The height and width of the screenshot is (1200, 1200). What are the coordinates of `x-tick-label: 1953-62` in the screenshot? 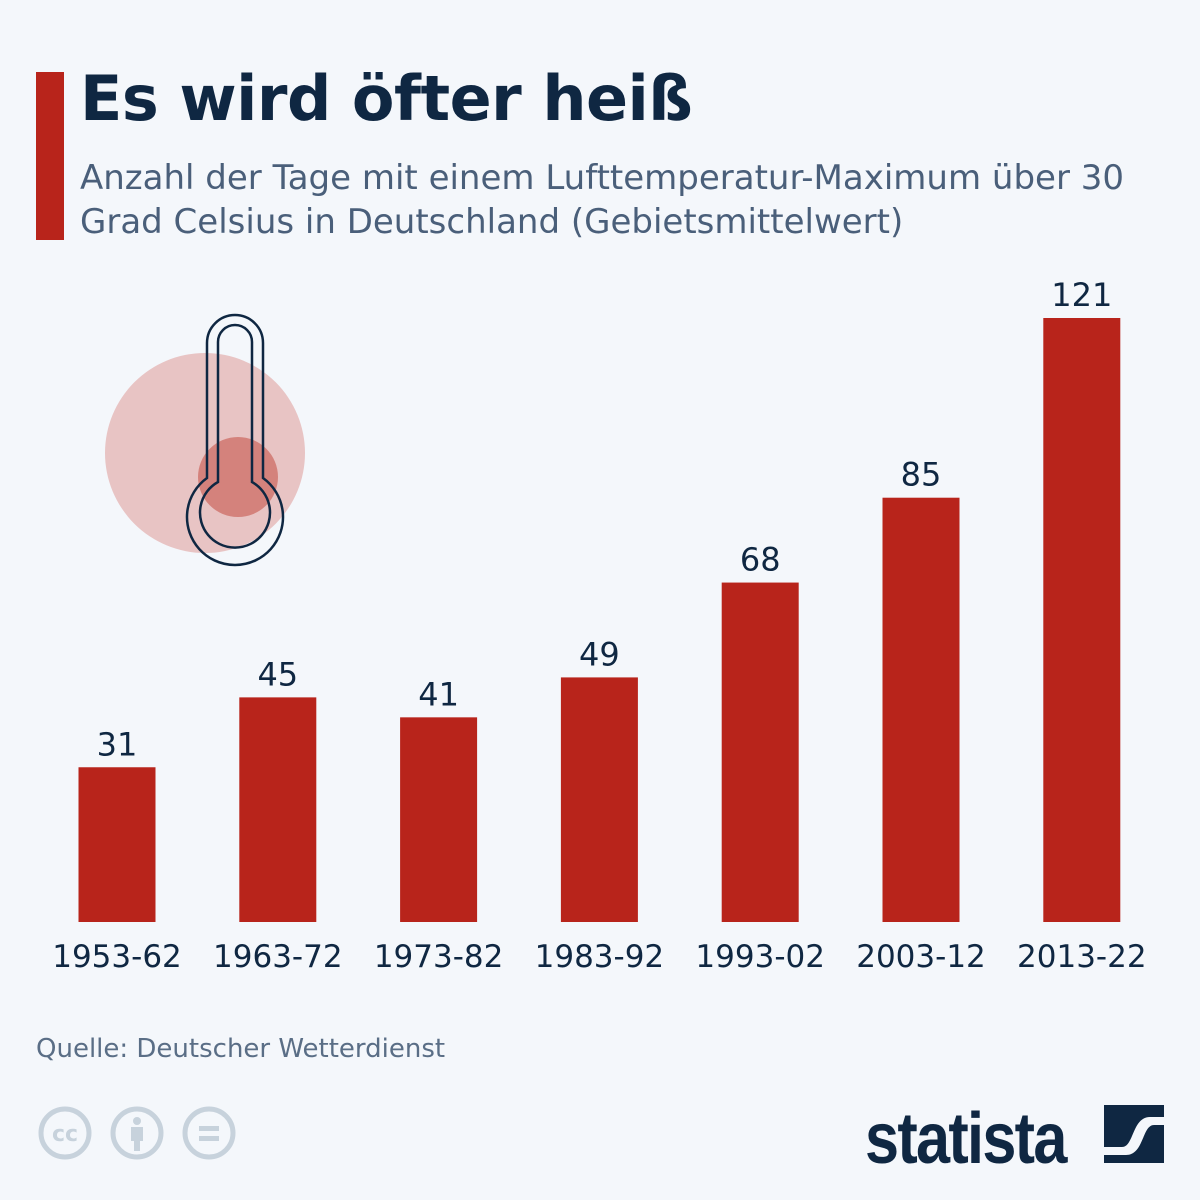 It's located at (117, 957).